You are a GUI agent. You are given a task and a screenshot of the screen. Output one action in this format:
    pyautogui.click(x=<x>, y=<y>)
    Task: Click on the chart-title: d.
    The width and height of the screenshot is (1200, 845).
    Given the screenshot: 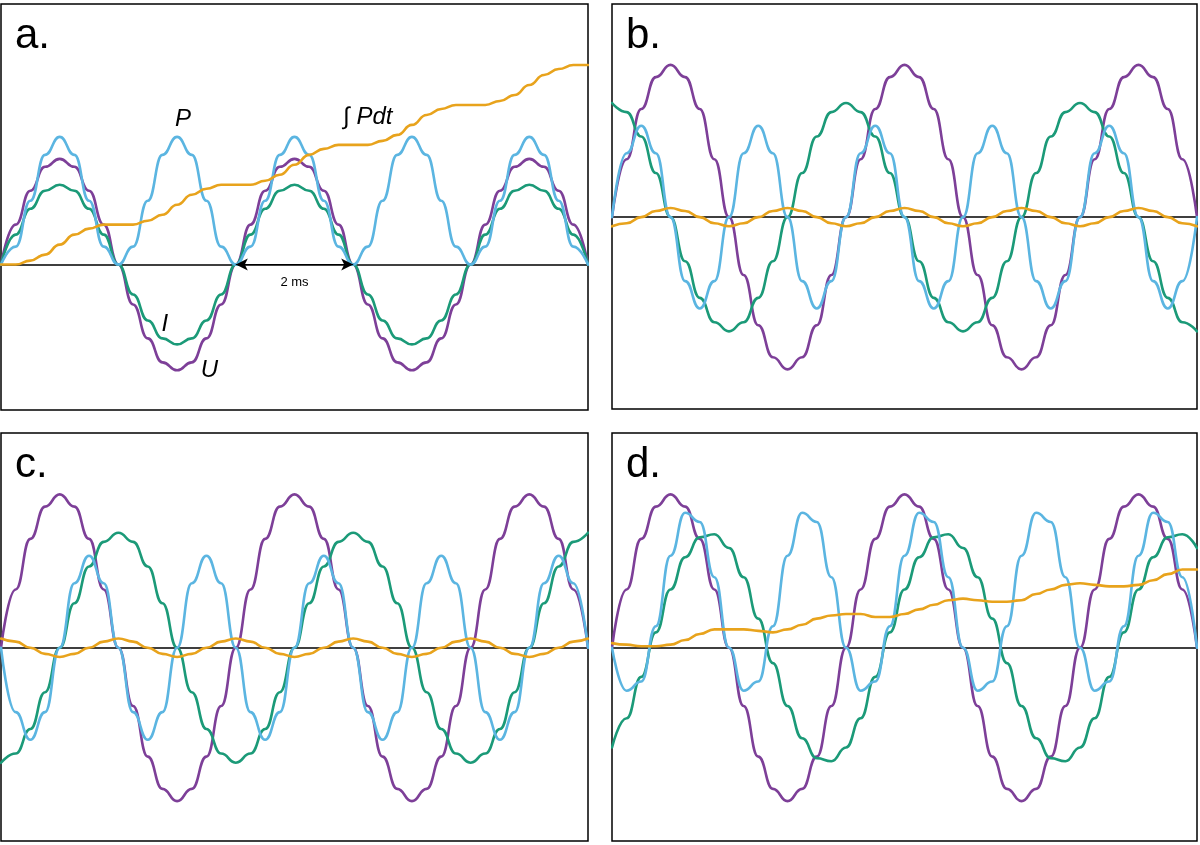 What is the action you would take?
    pyautogui.click(x=644, y=462)
    